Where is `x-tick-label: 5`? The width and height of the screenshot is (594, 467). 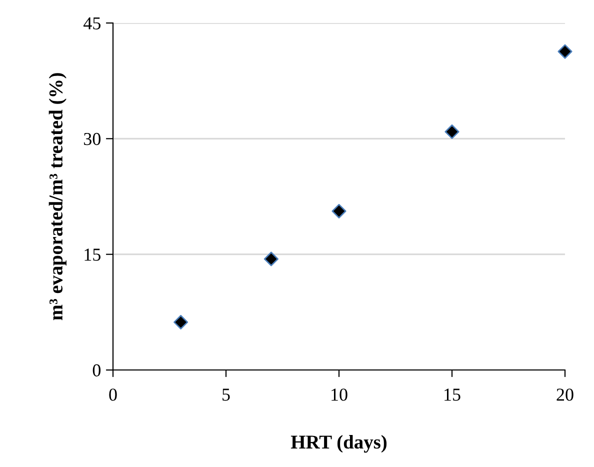 x-tick-label: 5 is located at coordinates (226, 394).